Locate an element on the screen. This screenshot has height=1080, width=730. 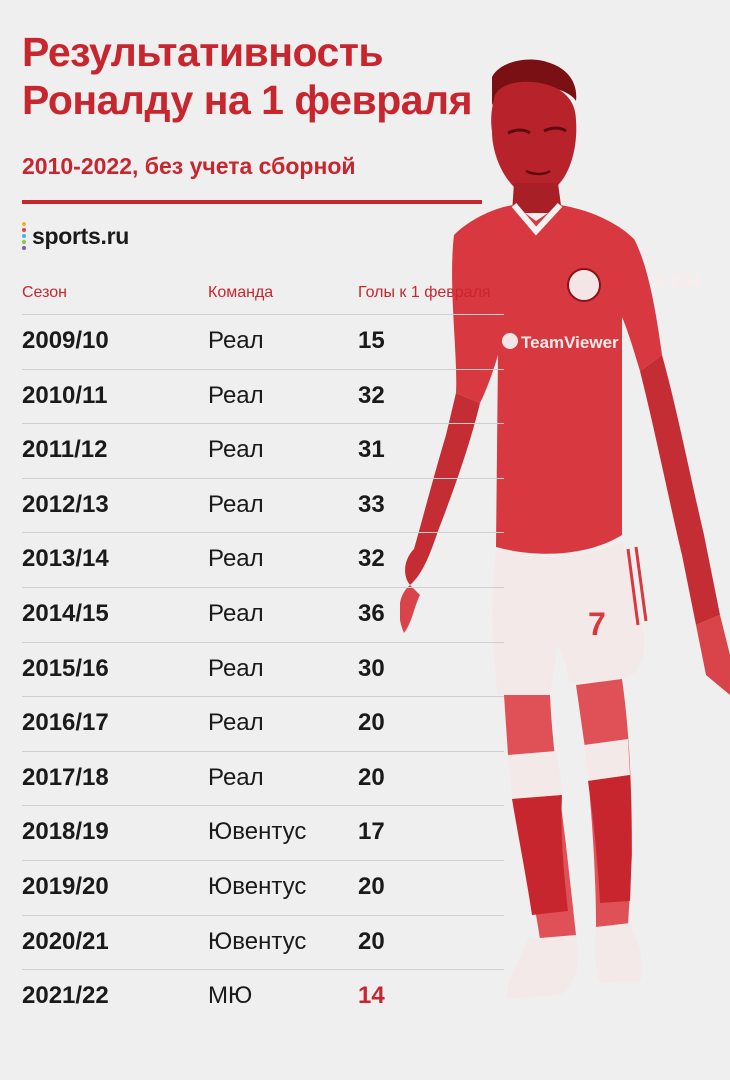
goals-cell: 14 is located at coordinates (371, 996).